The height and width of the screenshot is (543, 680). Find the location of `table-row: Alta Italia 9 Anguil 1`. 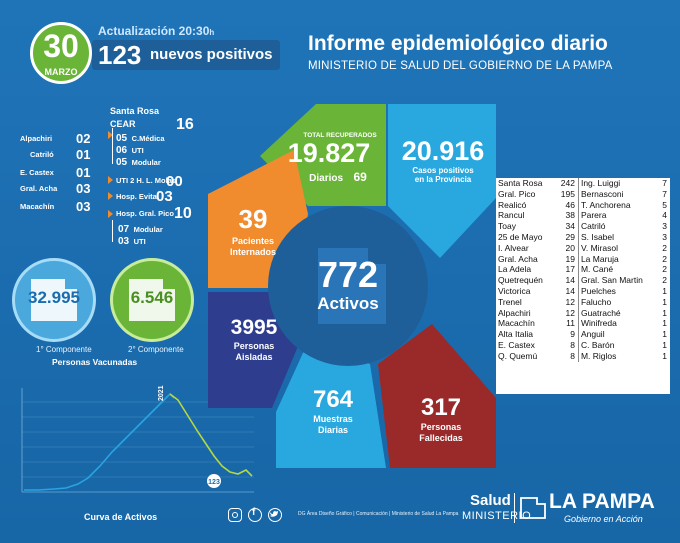

table-row: Alta Italia 9 Anguil 1 is located at coordinates (583, 334).